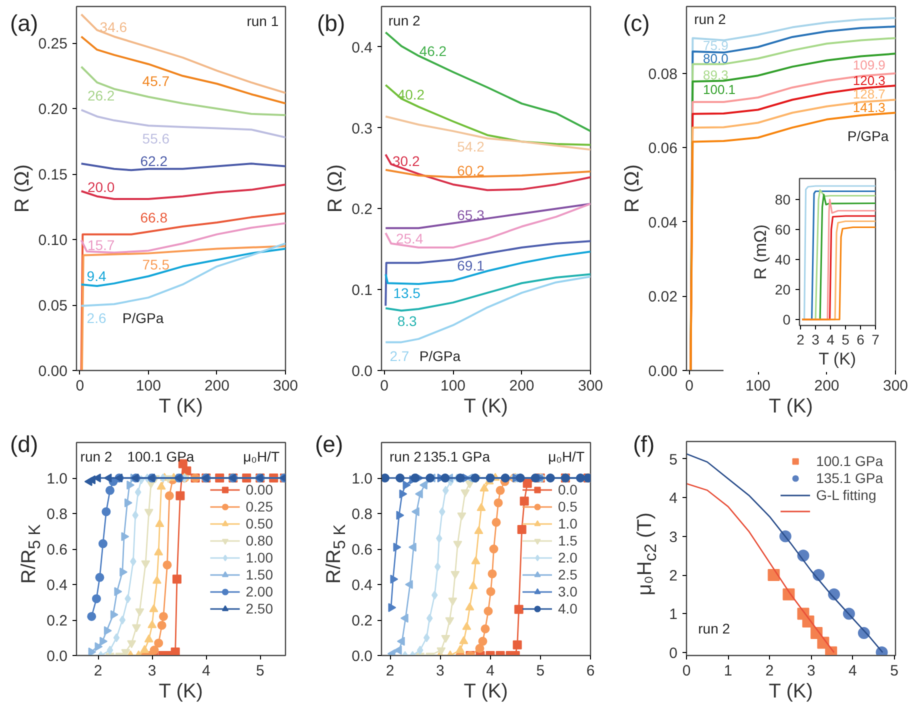  I want to click on legend-label: 2.00, so click(259, 591).